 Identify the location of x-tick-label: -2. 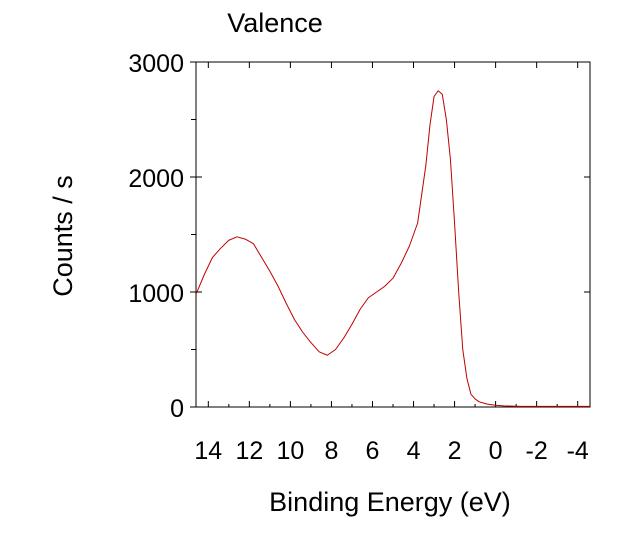
(537, 451).